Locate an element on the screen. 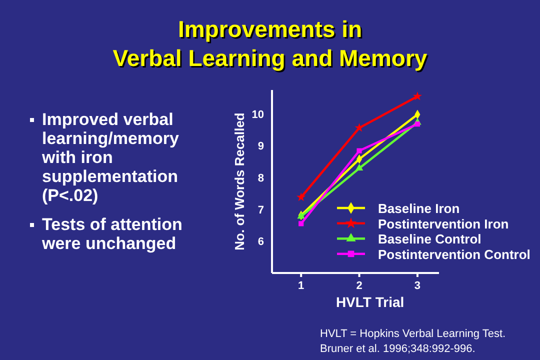 The height and width of the screenshot is (360, 540). text: Bruner et al. 1996;348:992-996. is located at coordinates (398, 349).